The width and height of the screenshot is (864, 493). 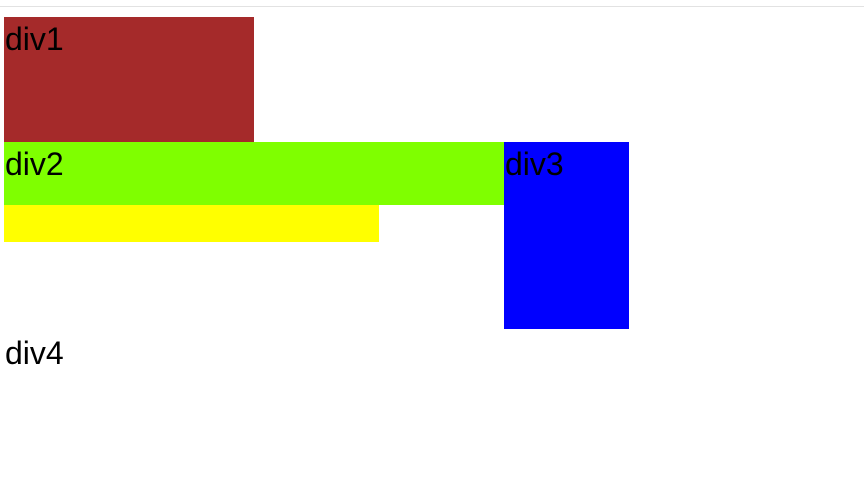 What do you see at coordinates (34, 39) in the screenshot?
I see `div1-label: div1` at bounding box center [34, 39].